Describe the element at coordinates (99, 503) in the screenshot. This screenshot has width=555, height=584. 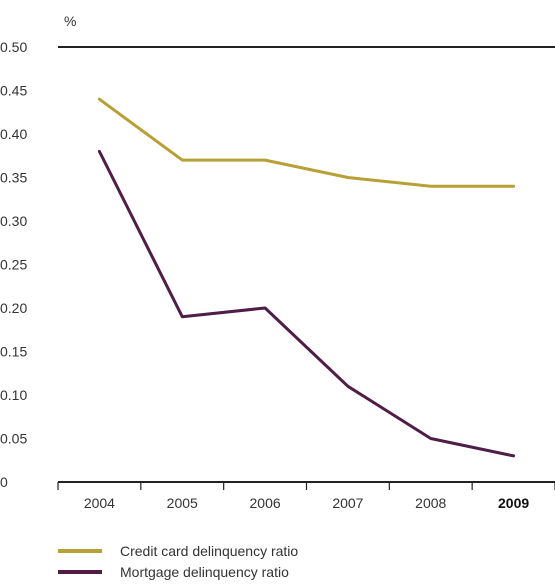
I see `x-tick-label: 2004` at that location.